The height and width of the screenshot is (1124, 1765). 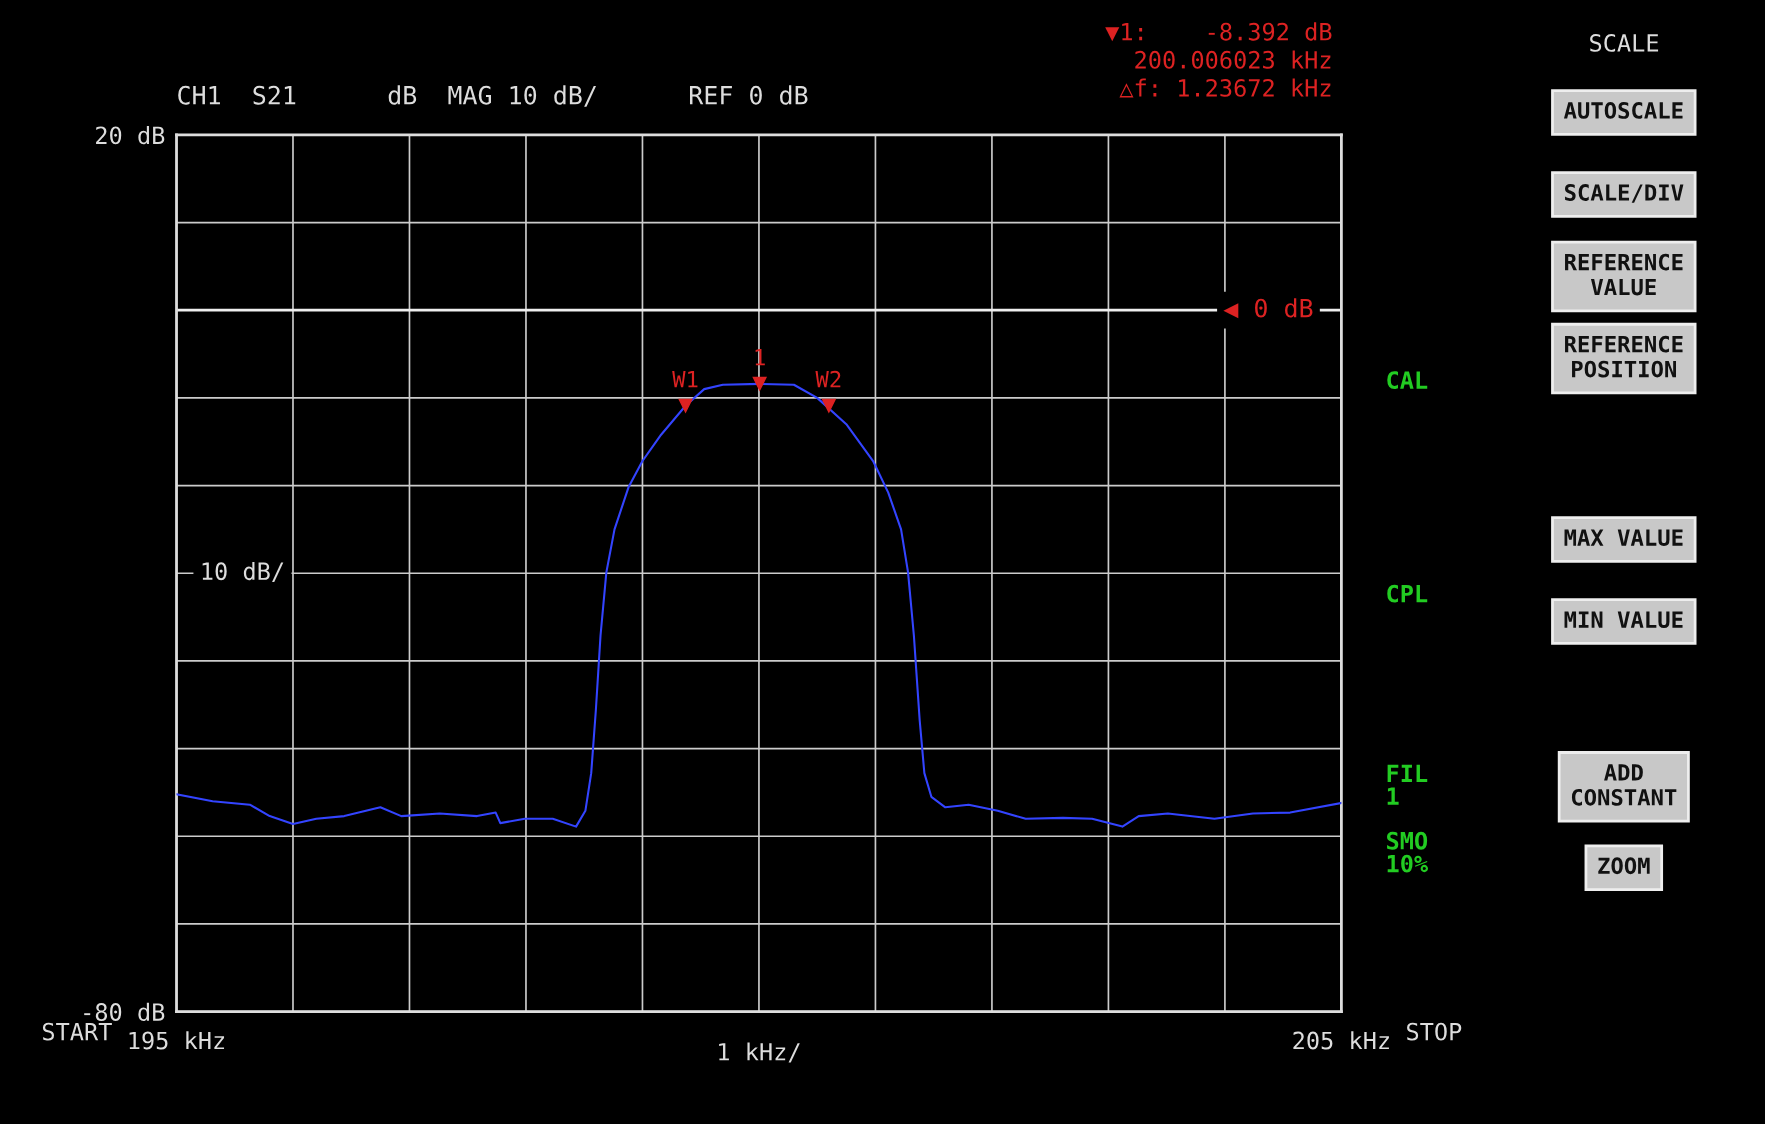 I want to click on text: 200.006023 kHz, so click(x=1233, y=59).